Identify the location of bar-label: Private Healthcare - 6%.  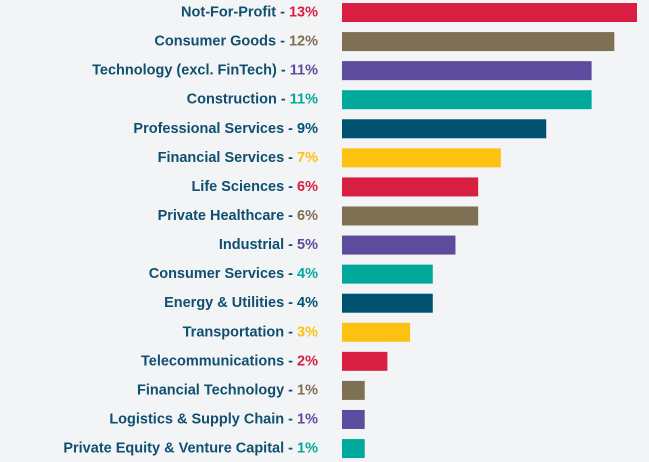
(238, 216).